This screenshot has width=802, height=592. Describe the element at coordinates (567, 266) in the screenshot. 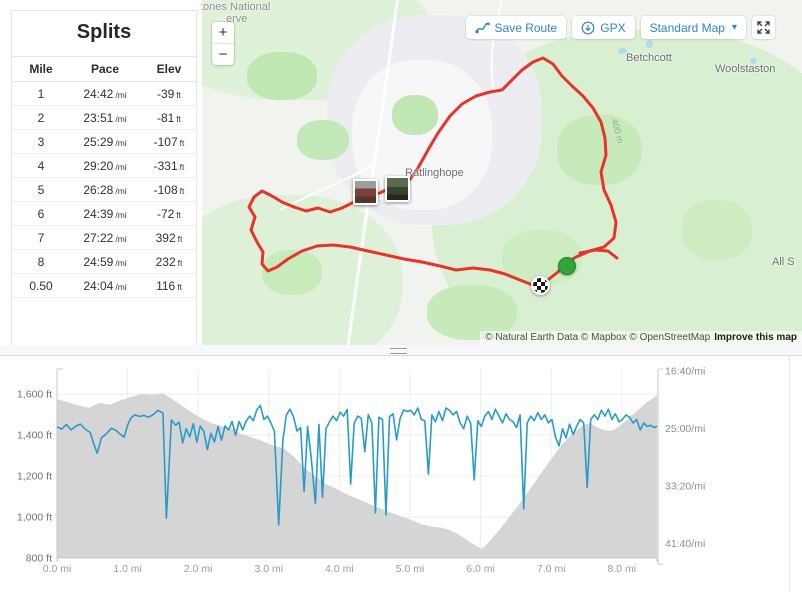

I see `start-marker` at that location.